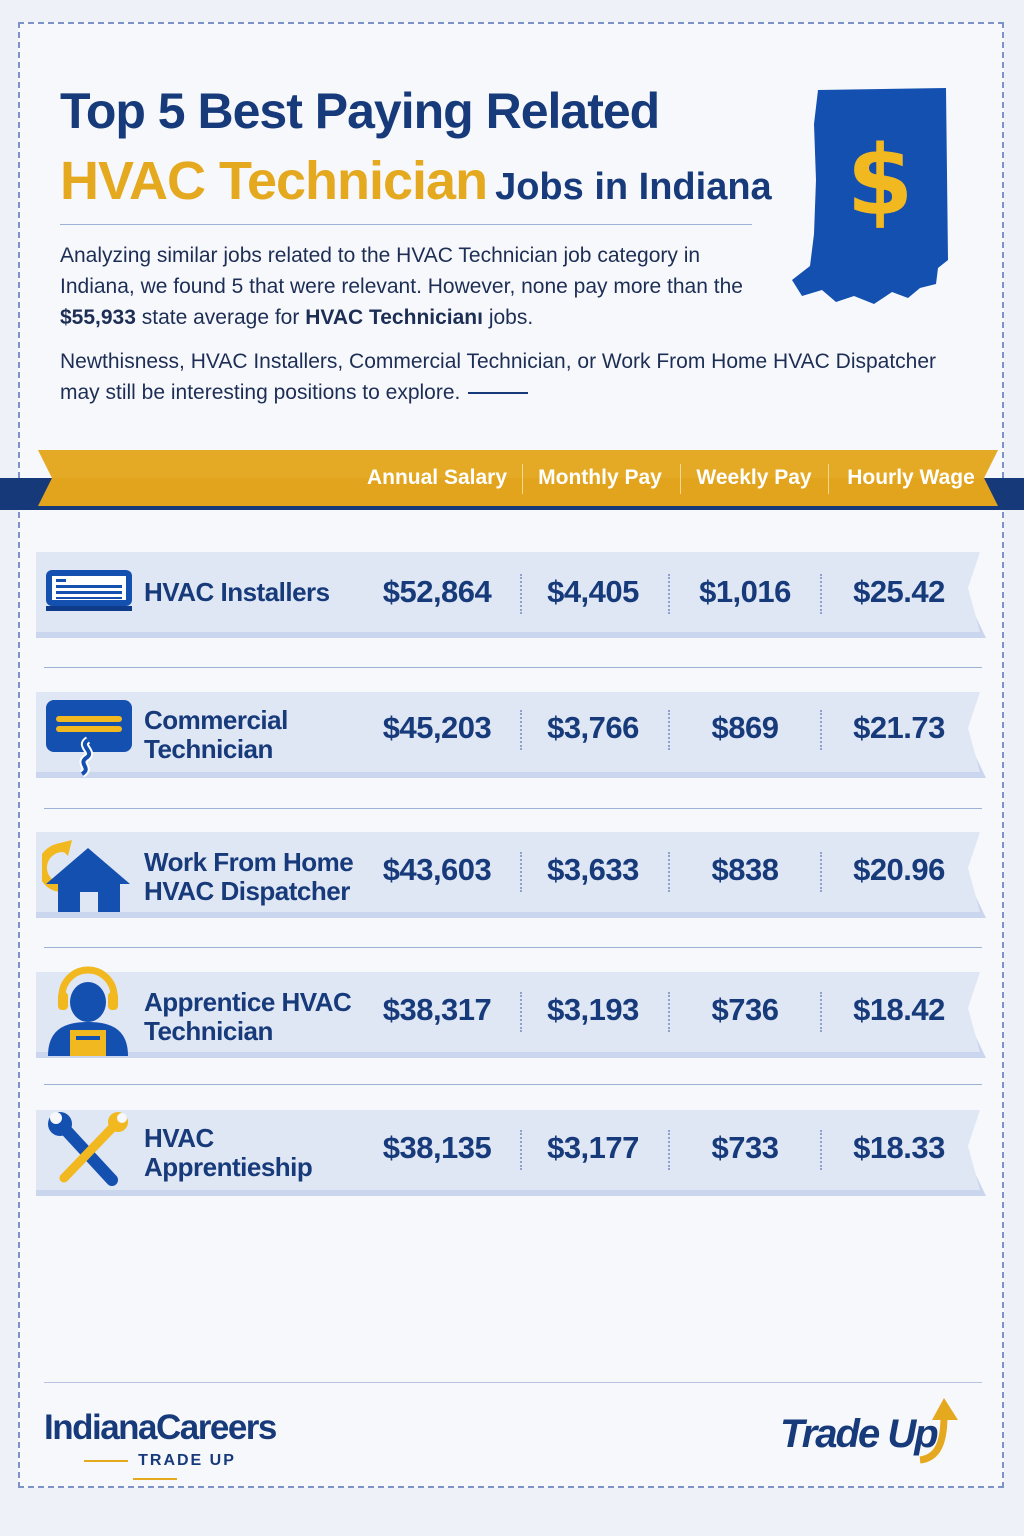 Image resolution: width=1024 pixels, height=1536 pixels. I want to click on col-monthly-pay: Monthly Pay, so click(600, 477).